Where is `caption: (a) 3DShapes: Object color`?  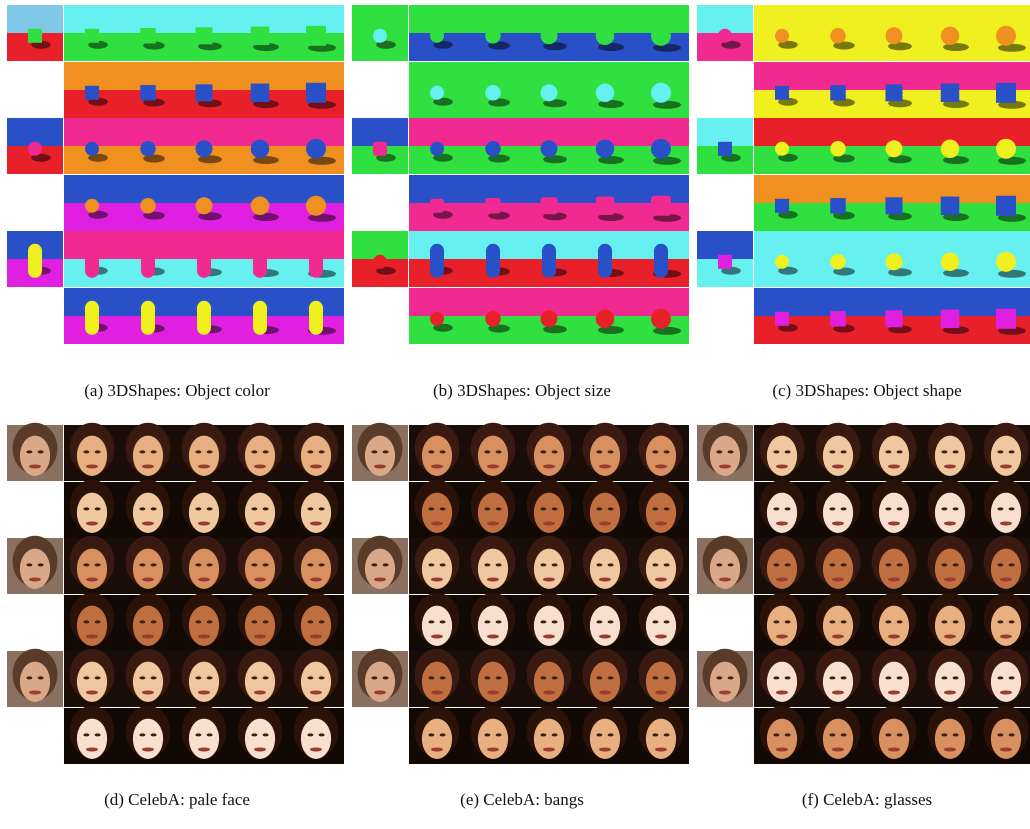 caption: (a) 3DShapes: Object color is located at coordinates (177, 390).